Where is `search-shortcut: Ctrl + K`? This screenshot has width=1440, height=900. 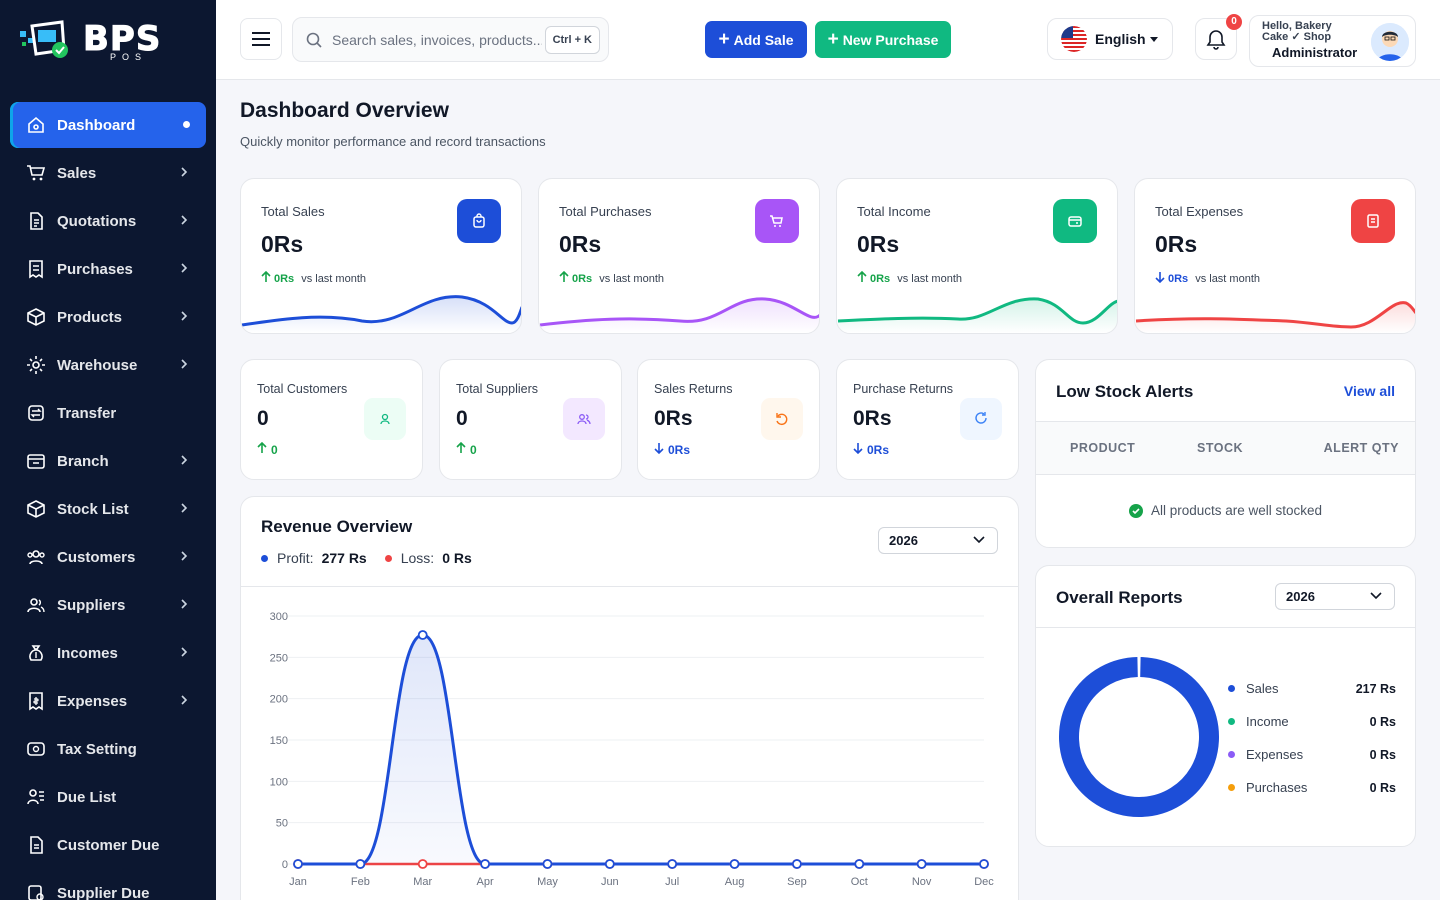
search-shortcut: Ctrl + K is located at coordinates (572, 40).